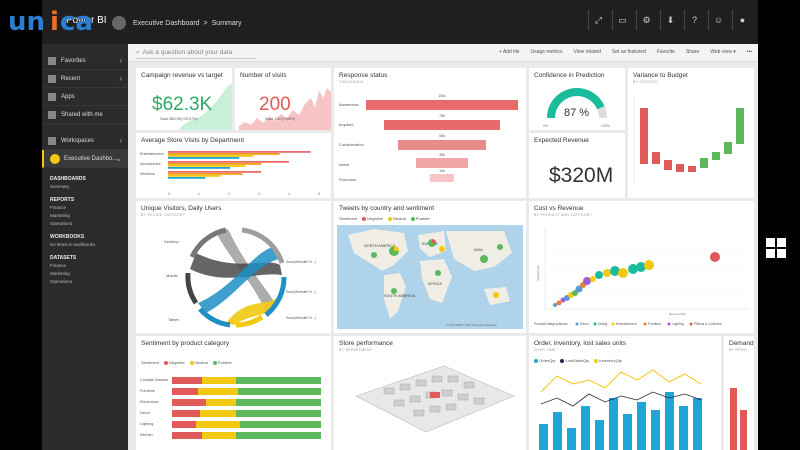  Describe the element at coordinates (61, 281) in the screenshot. I see `nav-link-dataset-operations: Operations` at that location.